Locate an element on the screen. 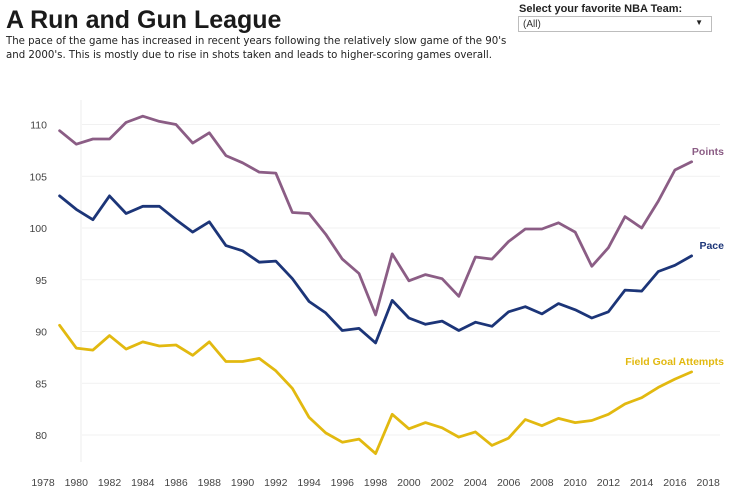 The height and width of the screenshot is (496, 730). x-tick-label: 1998 is located at coordinates (376, 483).